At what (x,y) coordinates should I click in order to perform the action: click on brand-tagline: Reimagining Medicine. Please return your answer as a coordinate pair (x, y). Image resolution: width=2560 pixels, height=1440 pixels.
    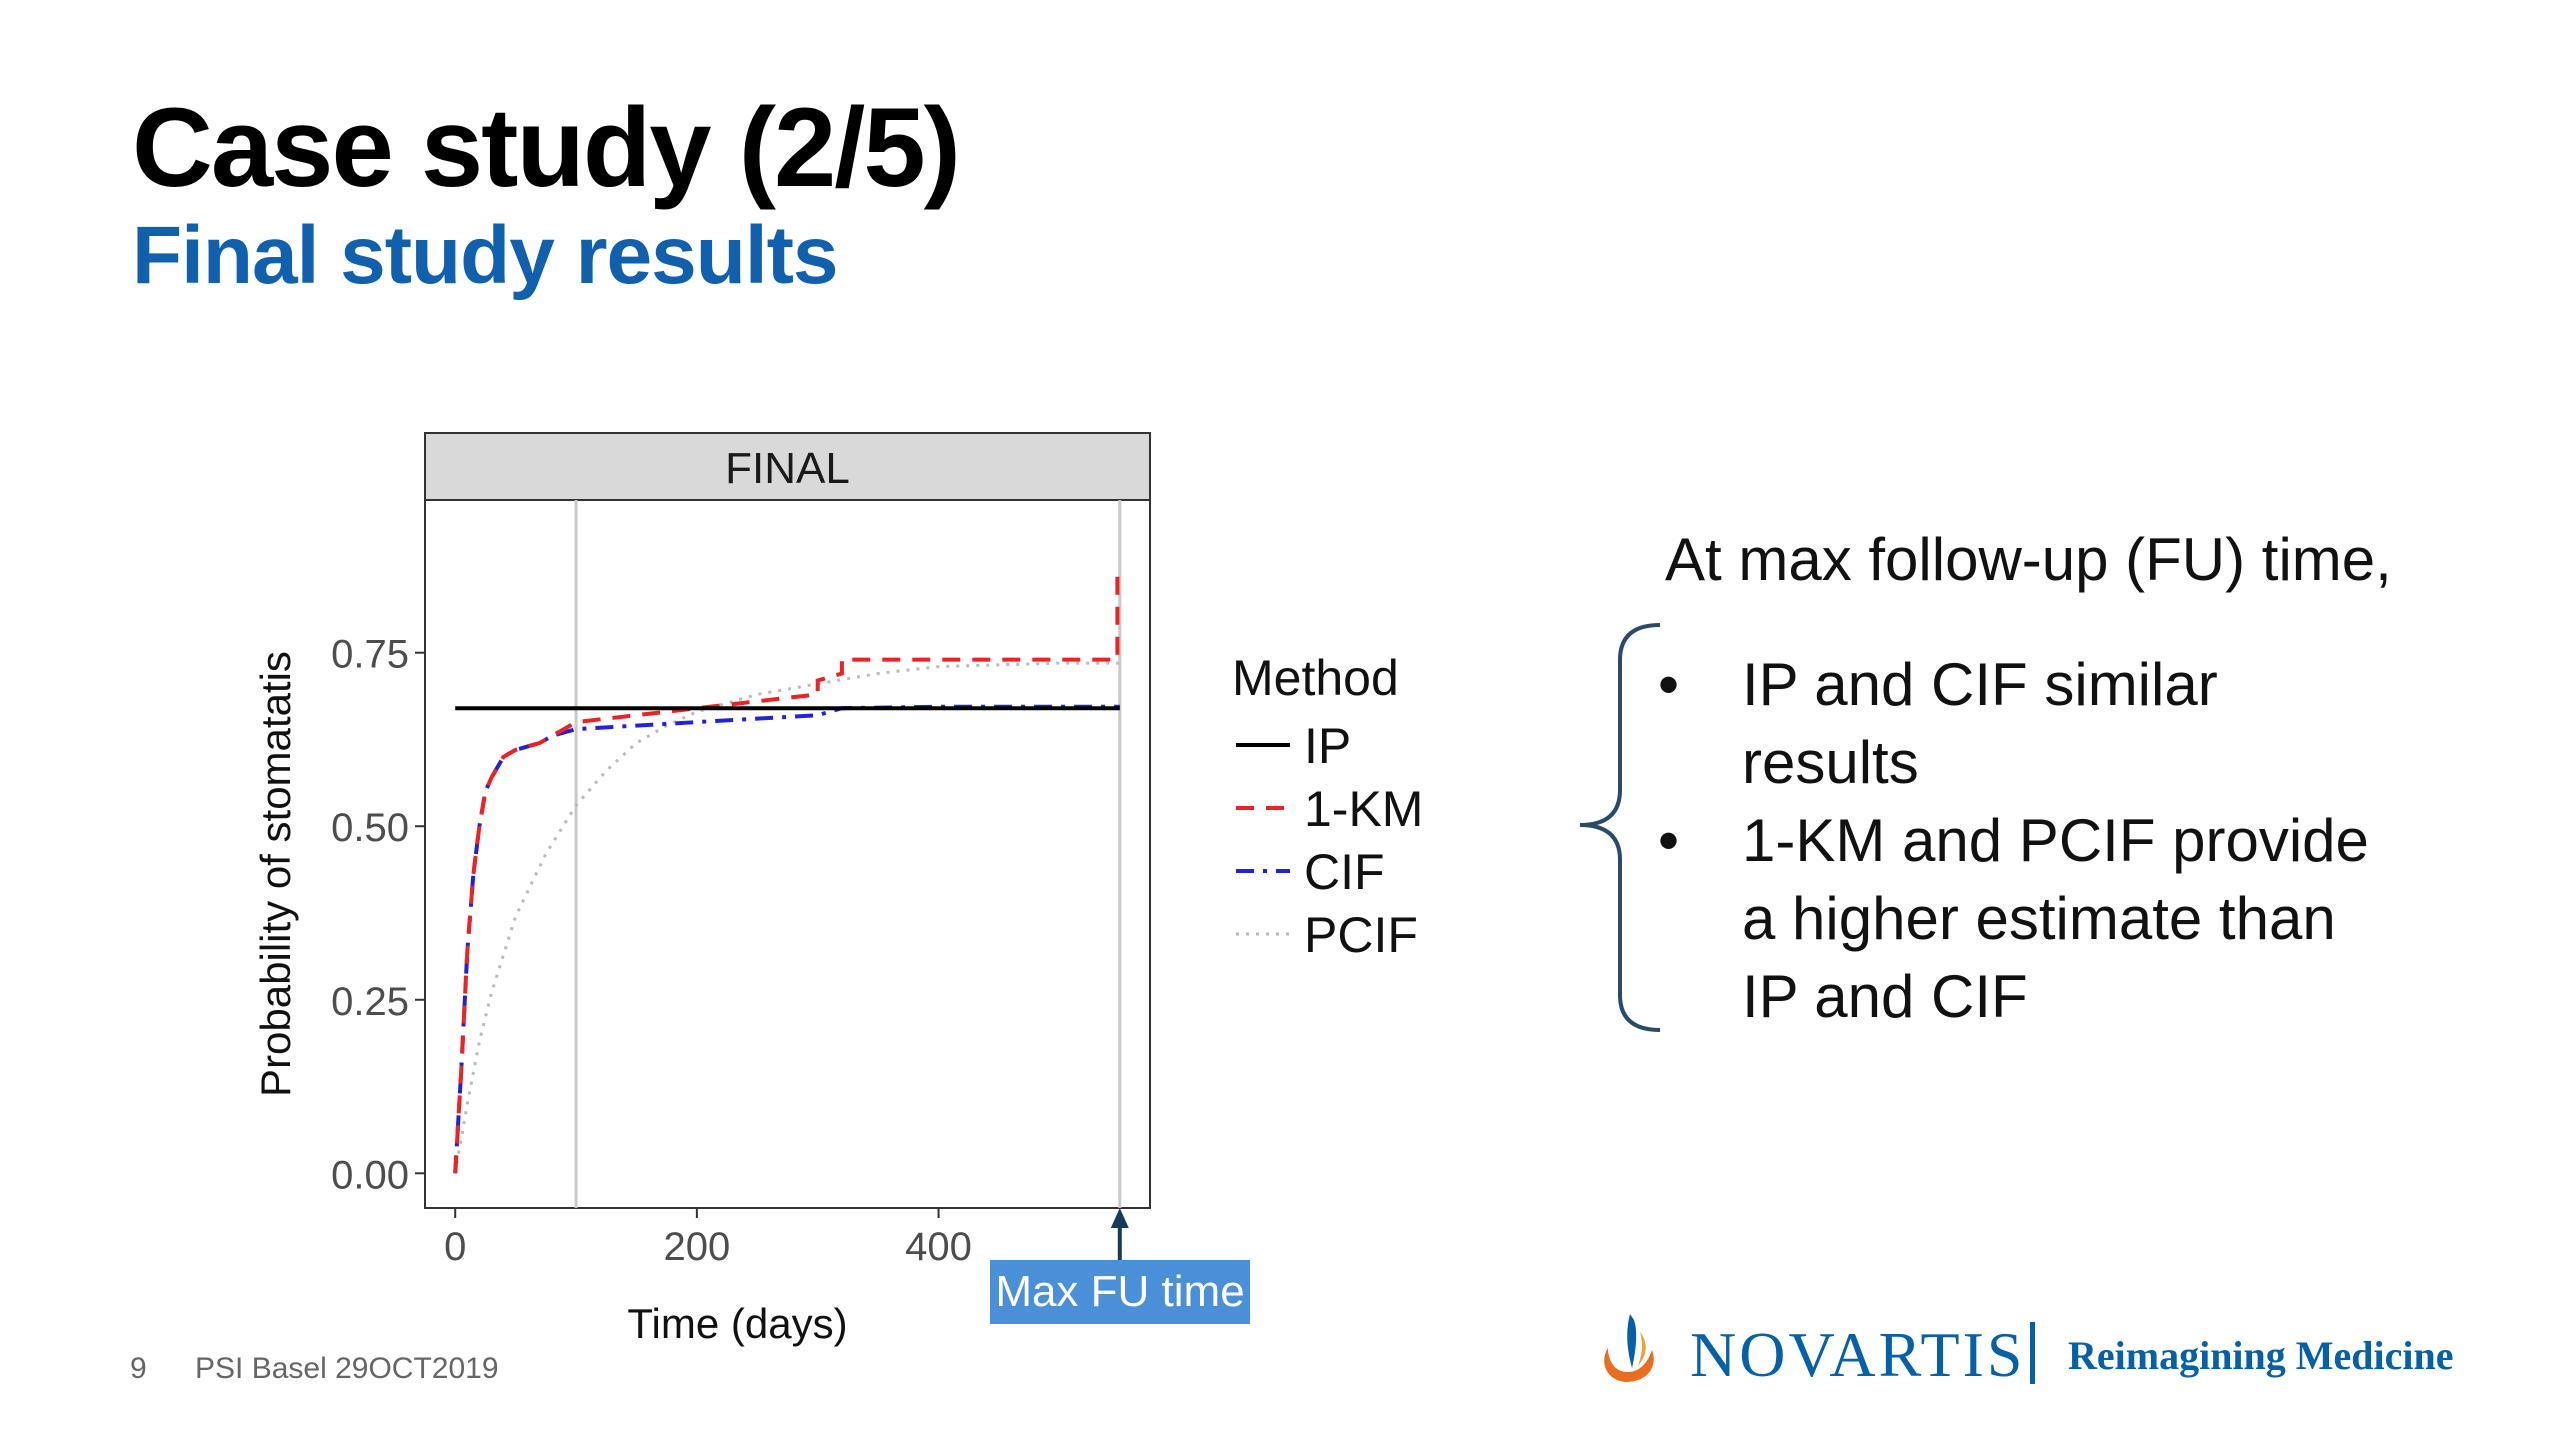
    Looking at the image, I should click on (2261, 1355).